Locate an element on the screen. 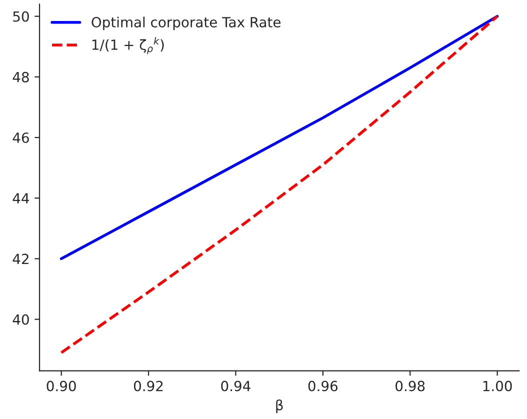 The width and height of the screenshot is (527, 419). legend-label: Optimal corporate Tax Rate is located at coordinates (186, 23).